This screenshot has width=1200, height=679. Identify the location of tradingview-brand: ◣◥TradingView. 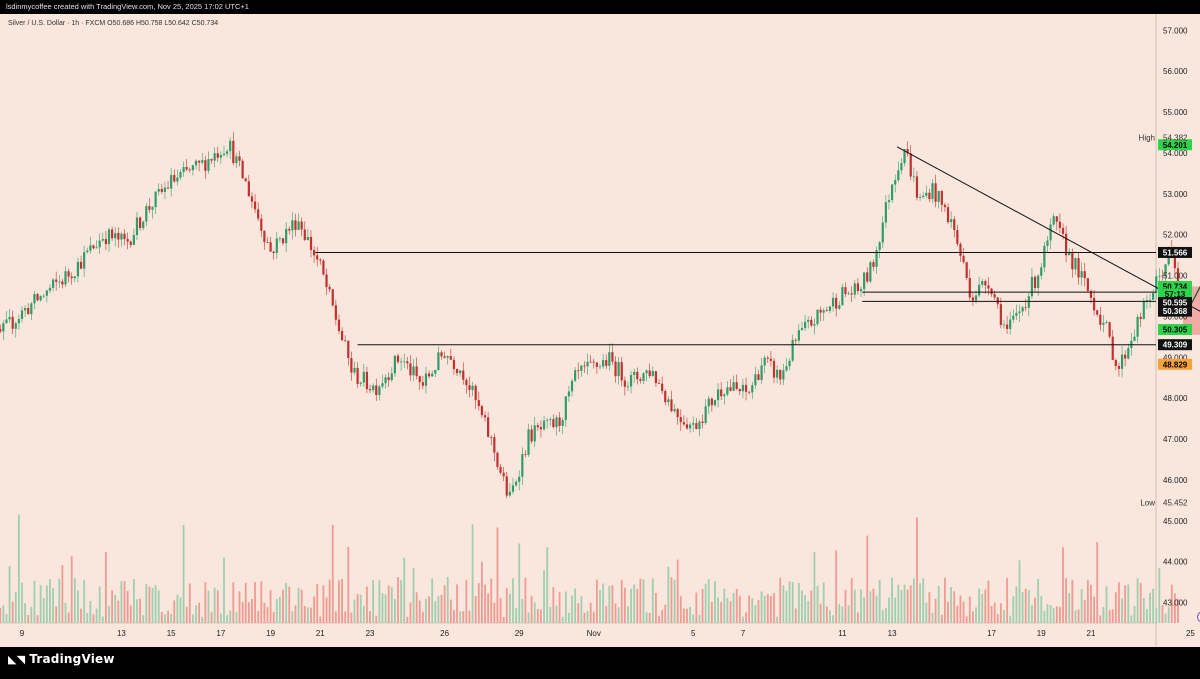
(61, 659).